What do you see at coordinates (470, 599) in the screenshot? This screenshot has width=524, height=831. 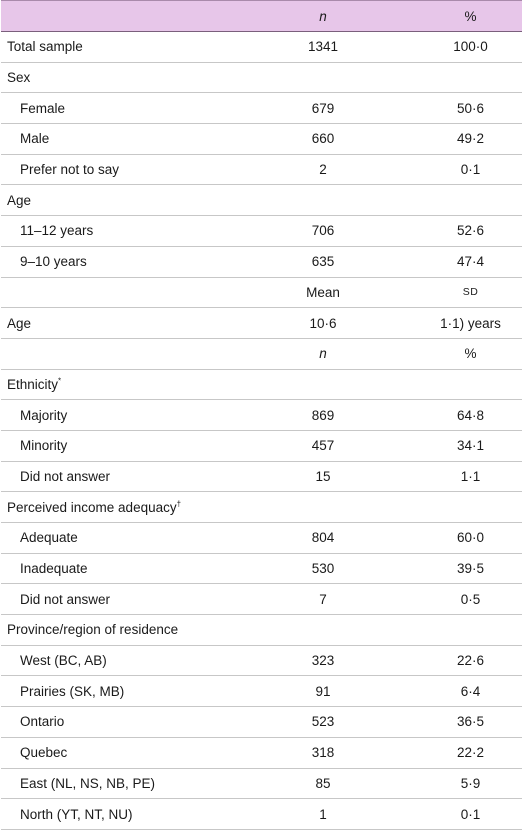 I see `row-percent-value: 0·5` at bounding box center [470, 599].